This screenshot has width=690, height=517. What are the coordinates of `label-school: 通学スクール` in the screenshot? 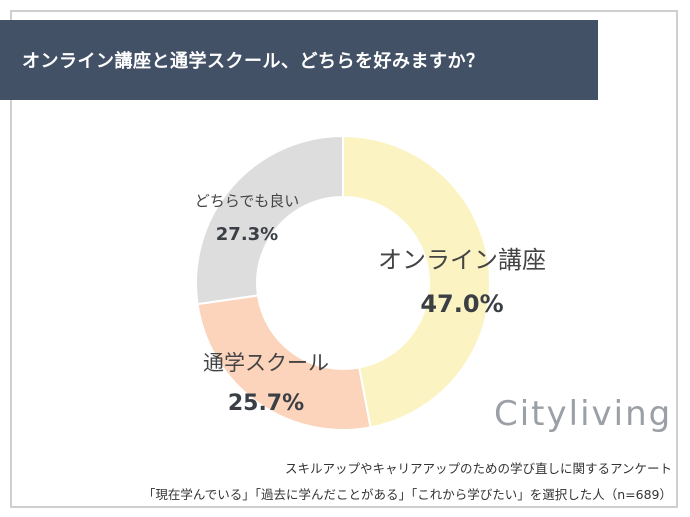 It's located at (266, 363).